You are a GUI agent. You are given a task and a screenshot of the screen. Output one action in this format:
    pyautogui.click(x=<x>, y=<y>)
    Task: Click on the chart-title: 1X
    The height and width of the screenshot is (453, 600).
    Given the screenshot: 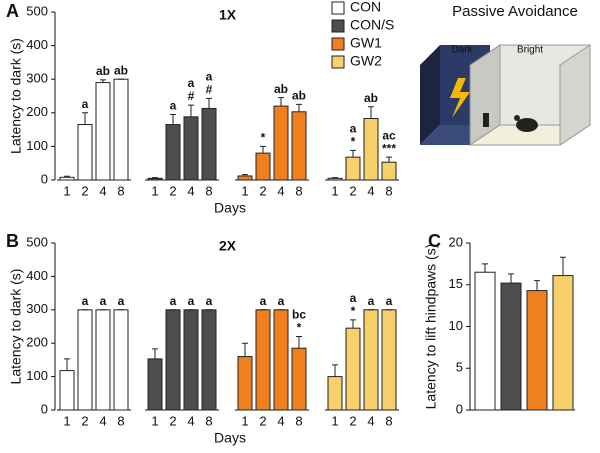 What is the action you would take?
    pyautogui.click(x=228, y=15)
    